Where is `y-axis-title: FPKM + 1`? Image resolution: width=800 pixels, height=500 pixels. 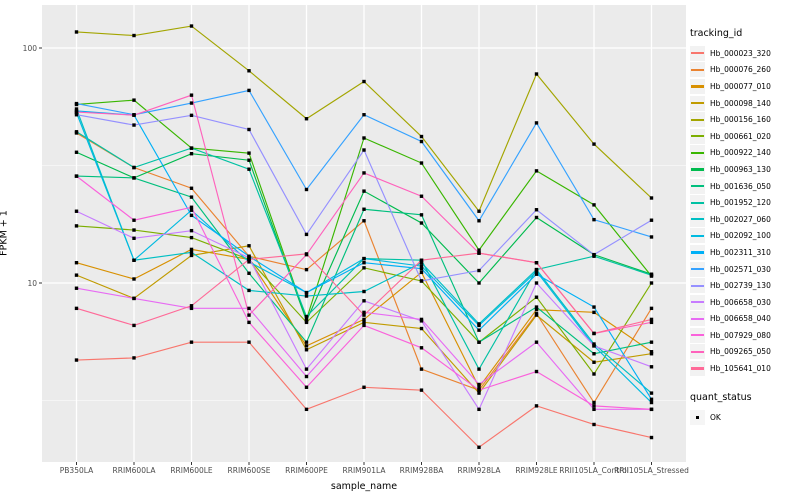
y-axis-title: FPKM + 1 is located at coordinates (5, 233).